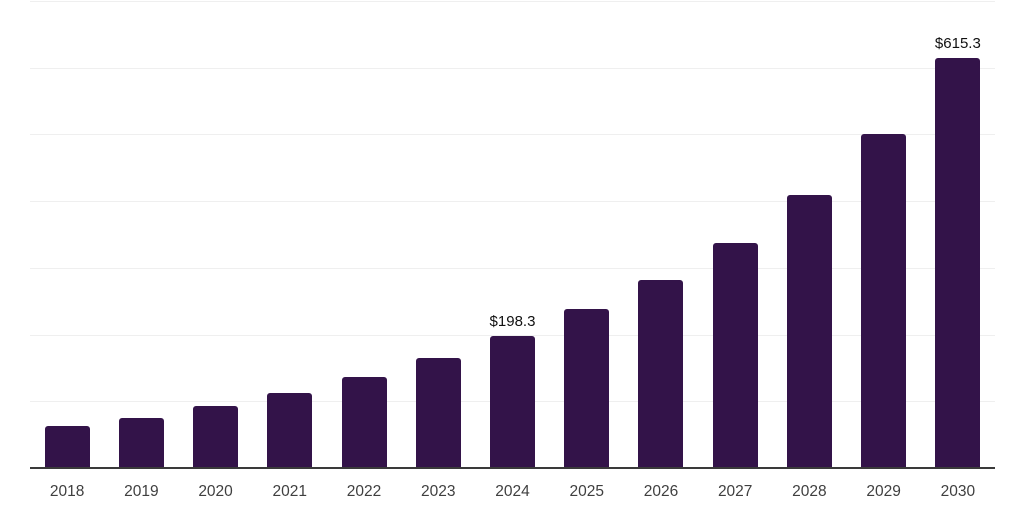 The image size is (1024, 512). What do you see at coordinates (364, 422) in the screenshot?
I see `bar-2022` at bounding box center [364, 422].